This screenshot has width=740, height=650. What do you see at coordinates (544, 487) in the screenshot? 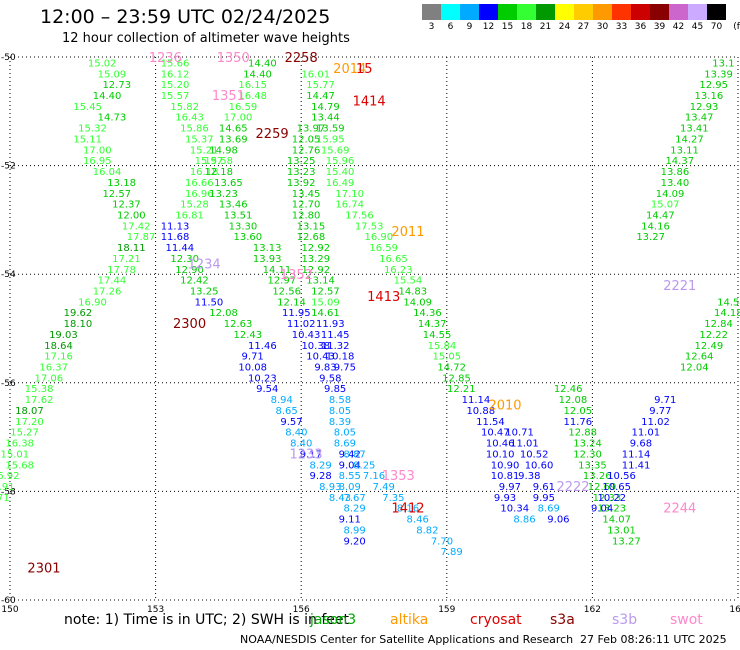
I see `wave-height-label: 9.61` at bounding box center [544, 487].